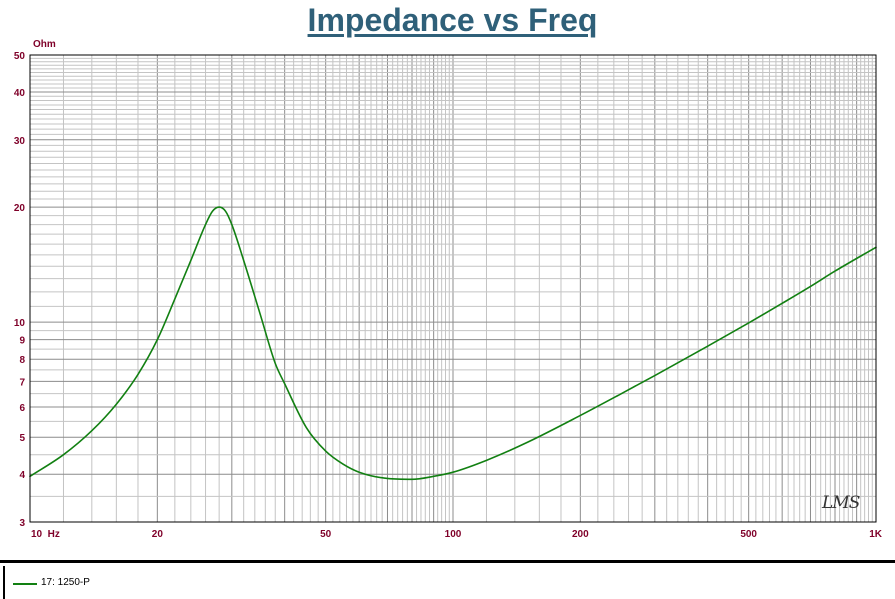 Image resolution: width=895 pixels, height=599 pixels. Describe the element at coordinates (22, 360) in the screenshot. I see `y-tick-label: 8` at that location.